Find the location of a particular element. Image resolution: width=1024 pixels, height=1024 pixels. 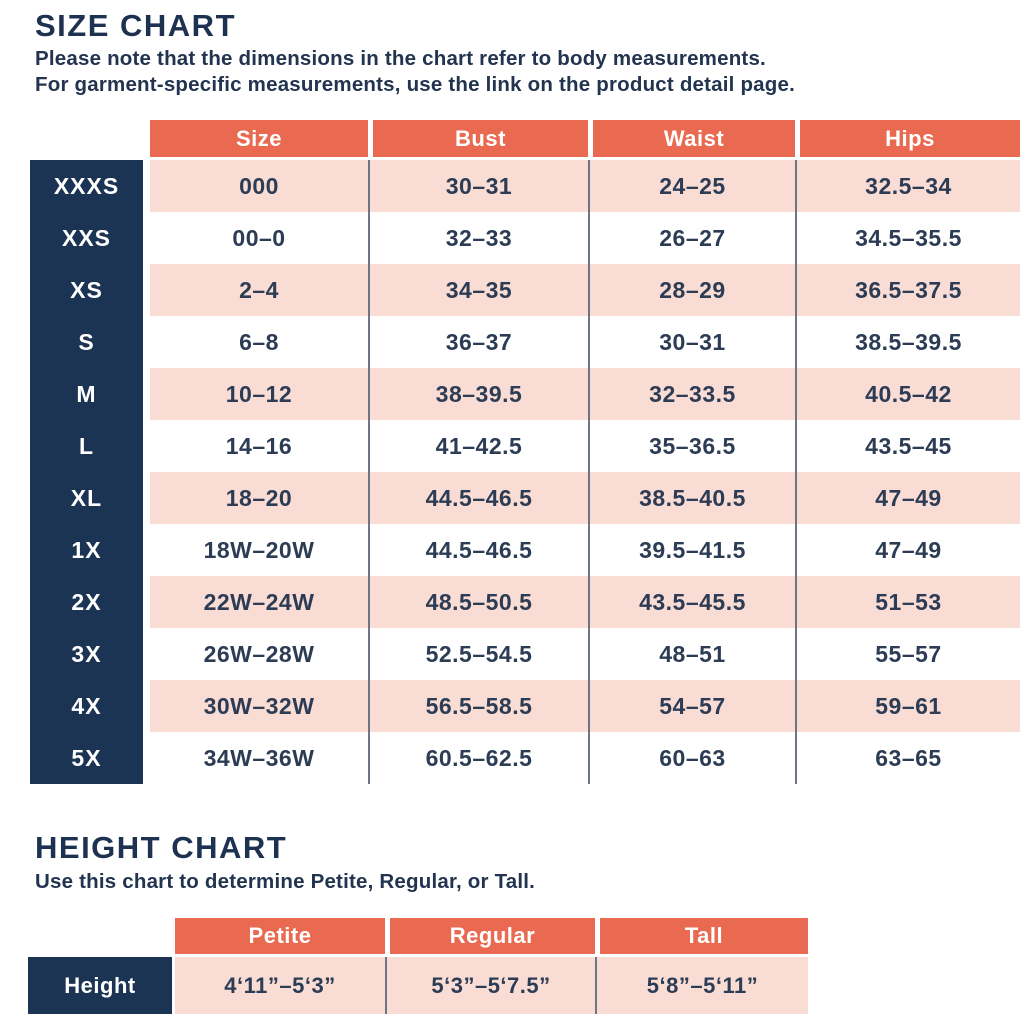

row-label-xl: XL is located at coordinates (86, 497).